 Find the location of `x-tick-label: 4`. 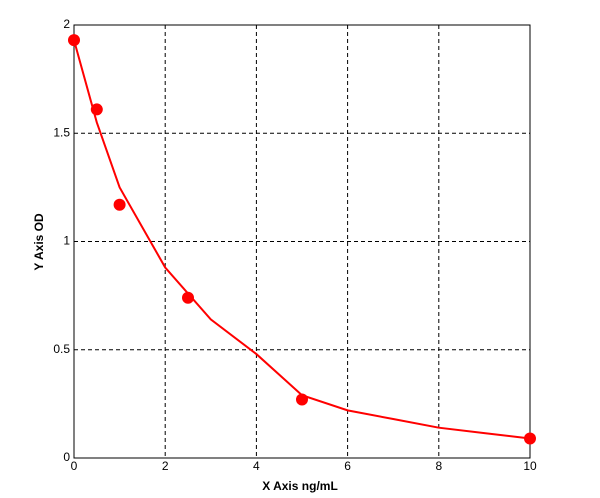

x-tick-label: 4 is located at coordinates (256, 466).